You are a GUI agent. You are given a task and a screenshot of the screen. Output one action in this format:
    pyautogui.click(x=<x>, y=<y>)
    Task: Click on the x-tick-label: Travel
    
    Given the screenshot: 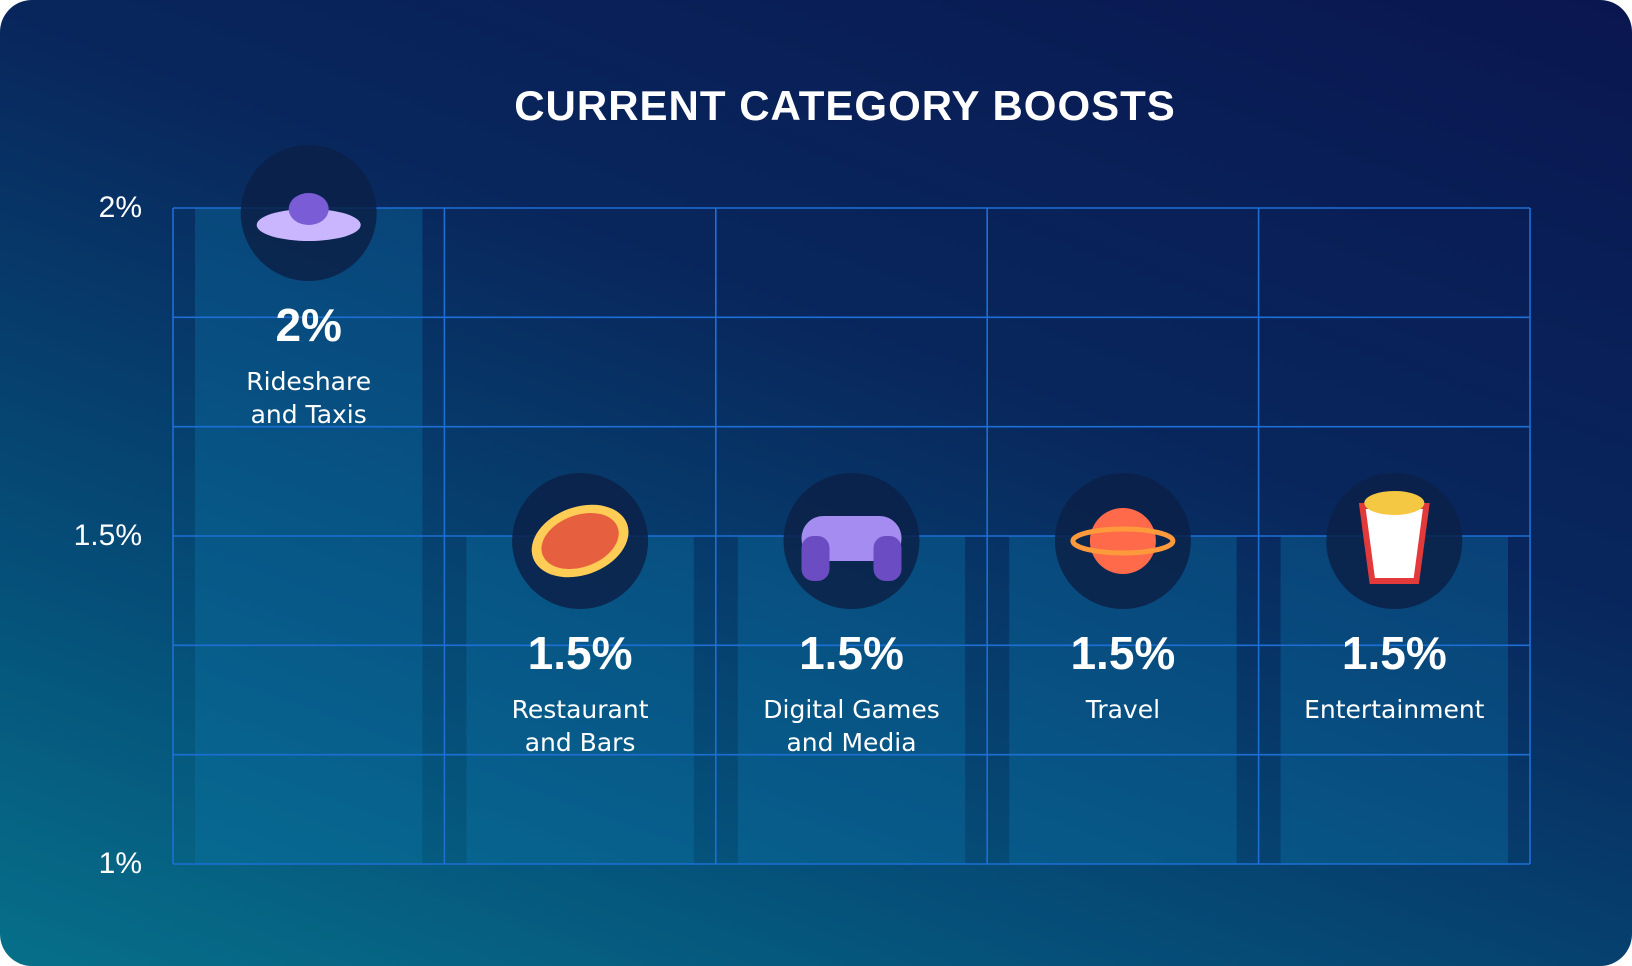 What is the action you would take?
    pyautogui.click(x=1123, y=709)
    